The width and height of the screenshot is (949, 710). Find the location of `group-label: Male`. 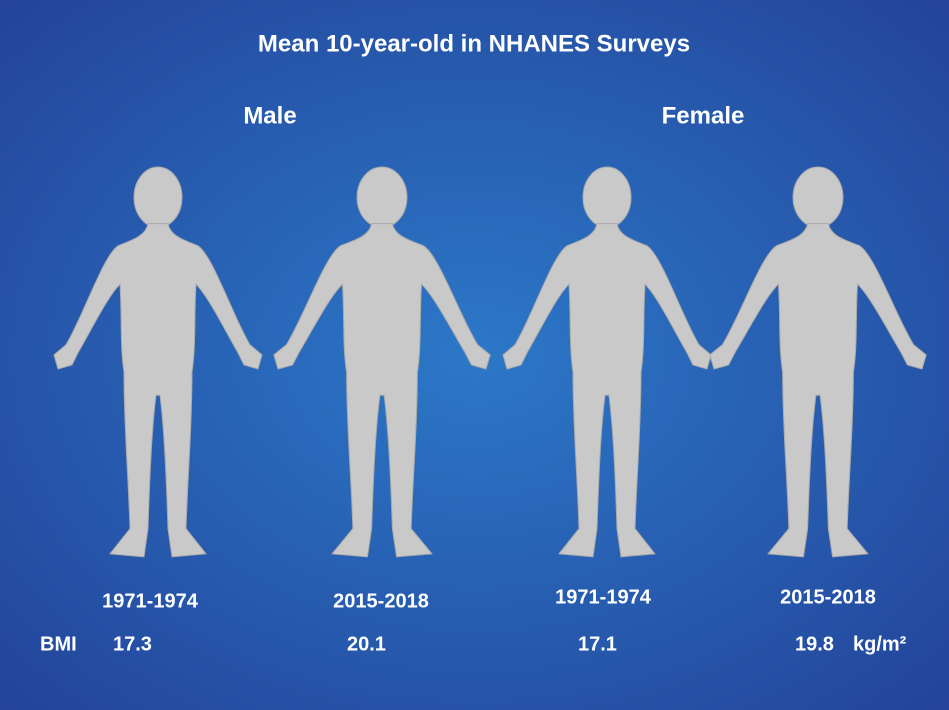

group-label: Male is located at coordinates (269, 115).